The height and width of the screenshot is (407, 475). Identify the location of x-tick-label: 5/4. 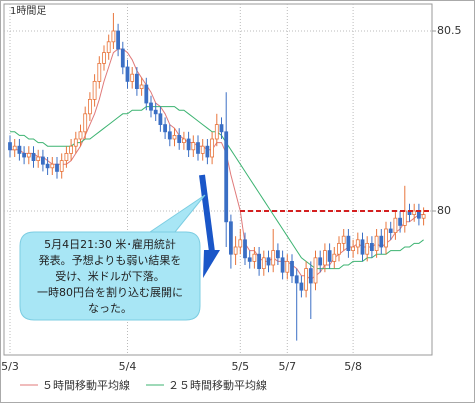
(128, 366).